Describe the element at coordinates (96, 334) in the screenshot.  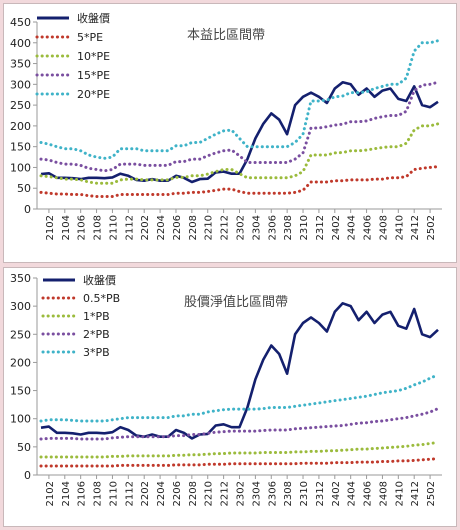
I see `legend-label: 2*PB` at that location.